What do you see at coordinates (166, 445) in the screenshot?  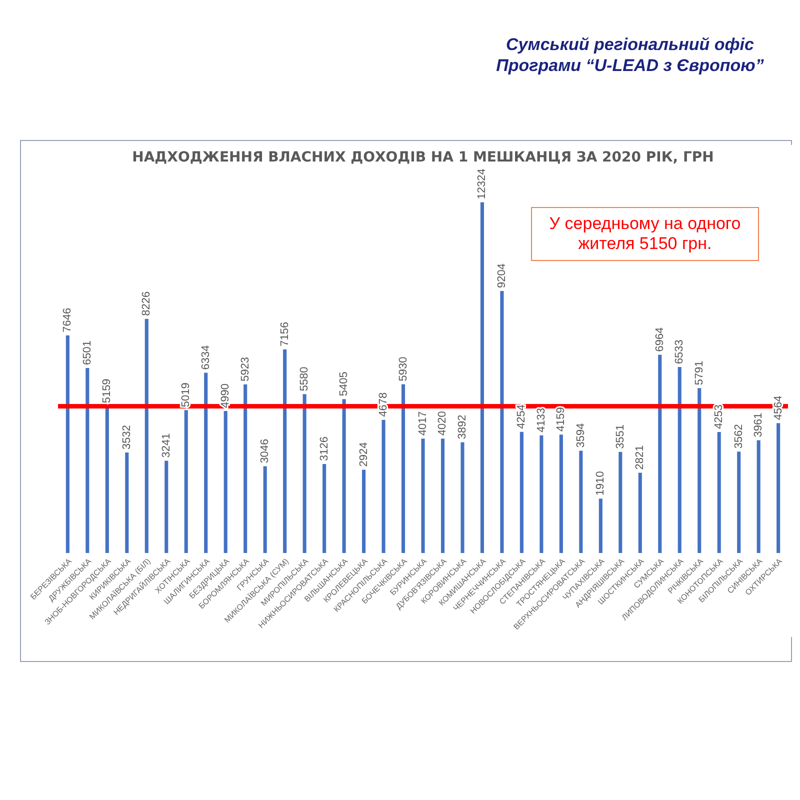 I see `data-label: 3241` at bounding box center [166, 445].